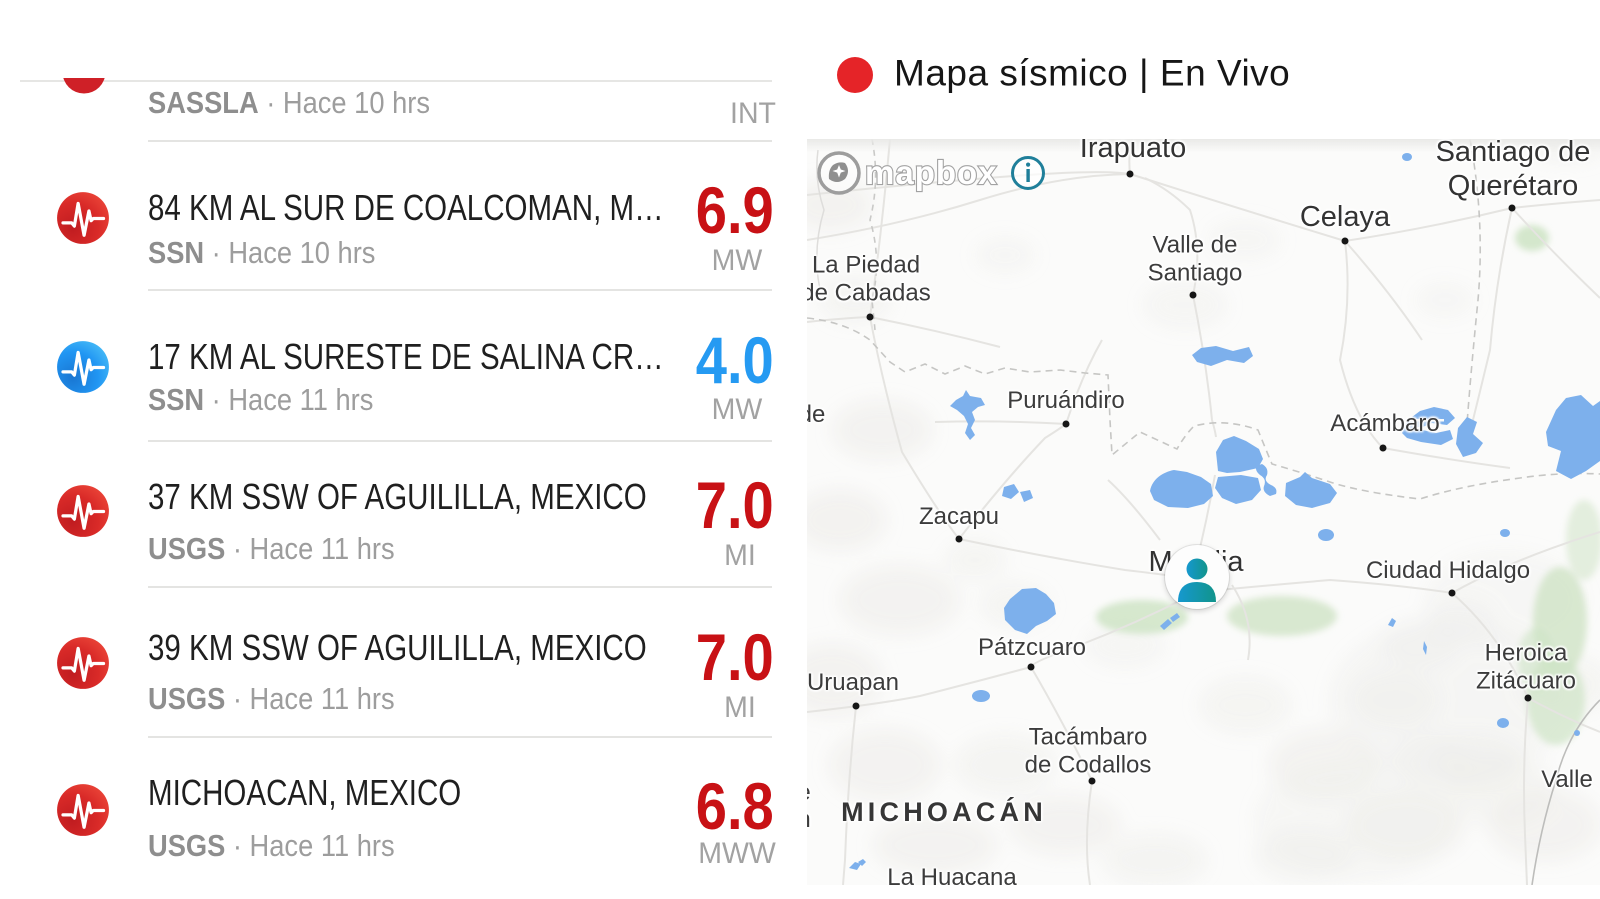 This screenshot has width=1600, height=899. Describe the element at coordinates (931, 172) in the screenshot. I see `svg-text: mapbox` at that location.